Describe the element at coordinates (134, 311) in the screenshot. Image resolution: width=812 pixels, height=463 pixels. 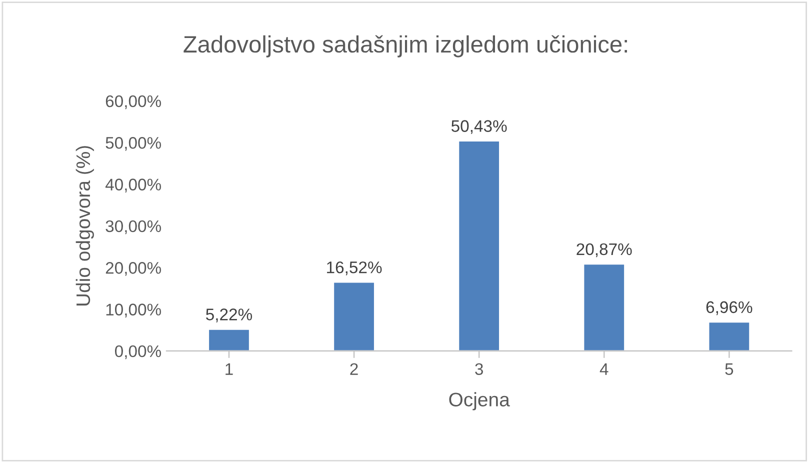
I see `y-tick-label: 10,00%` at that location.